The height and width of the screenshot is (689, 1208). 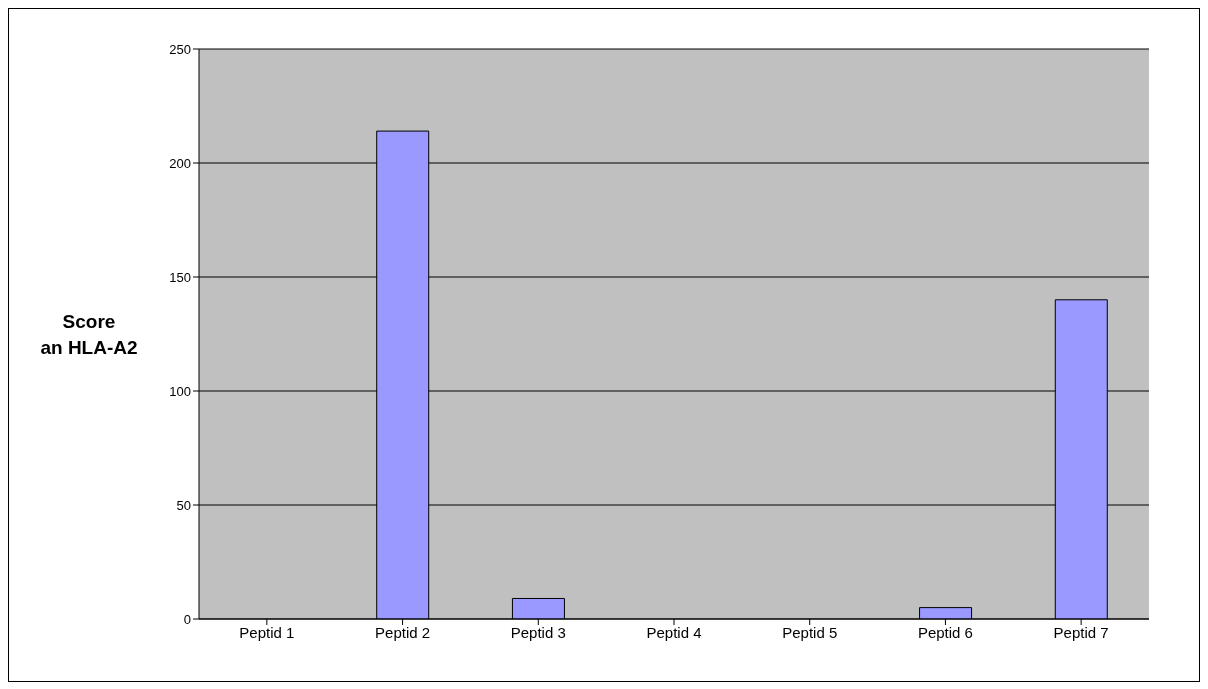 What do you see at coordinates (89, 334) in the screenshot?
I see `y-axis-title: Score an HLA-A2` at bounding box center [89, 334].